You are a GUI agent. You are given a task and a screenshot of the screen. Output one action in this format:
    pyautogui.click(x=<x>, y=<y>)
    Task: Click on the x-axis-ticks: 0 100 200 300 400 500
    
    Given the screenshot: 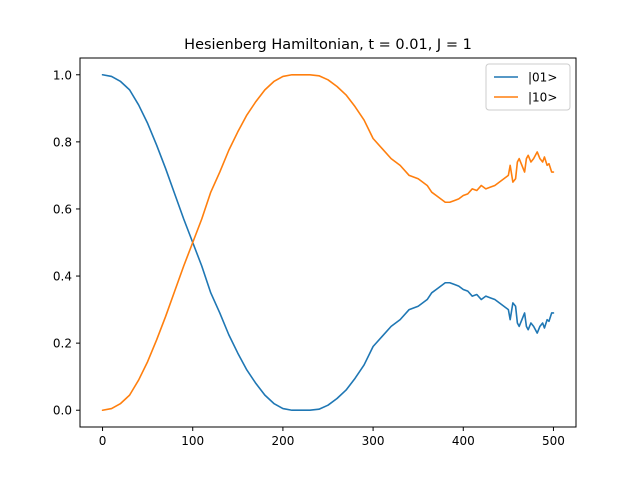 What is the action you would take?
    pyautogui.click(x=332, y=437)
    